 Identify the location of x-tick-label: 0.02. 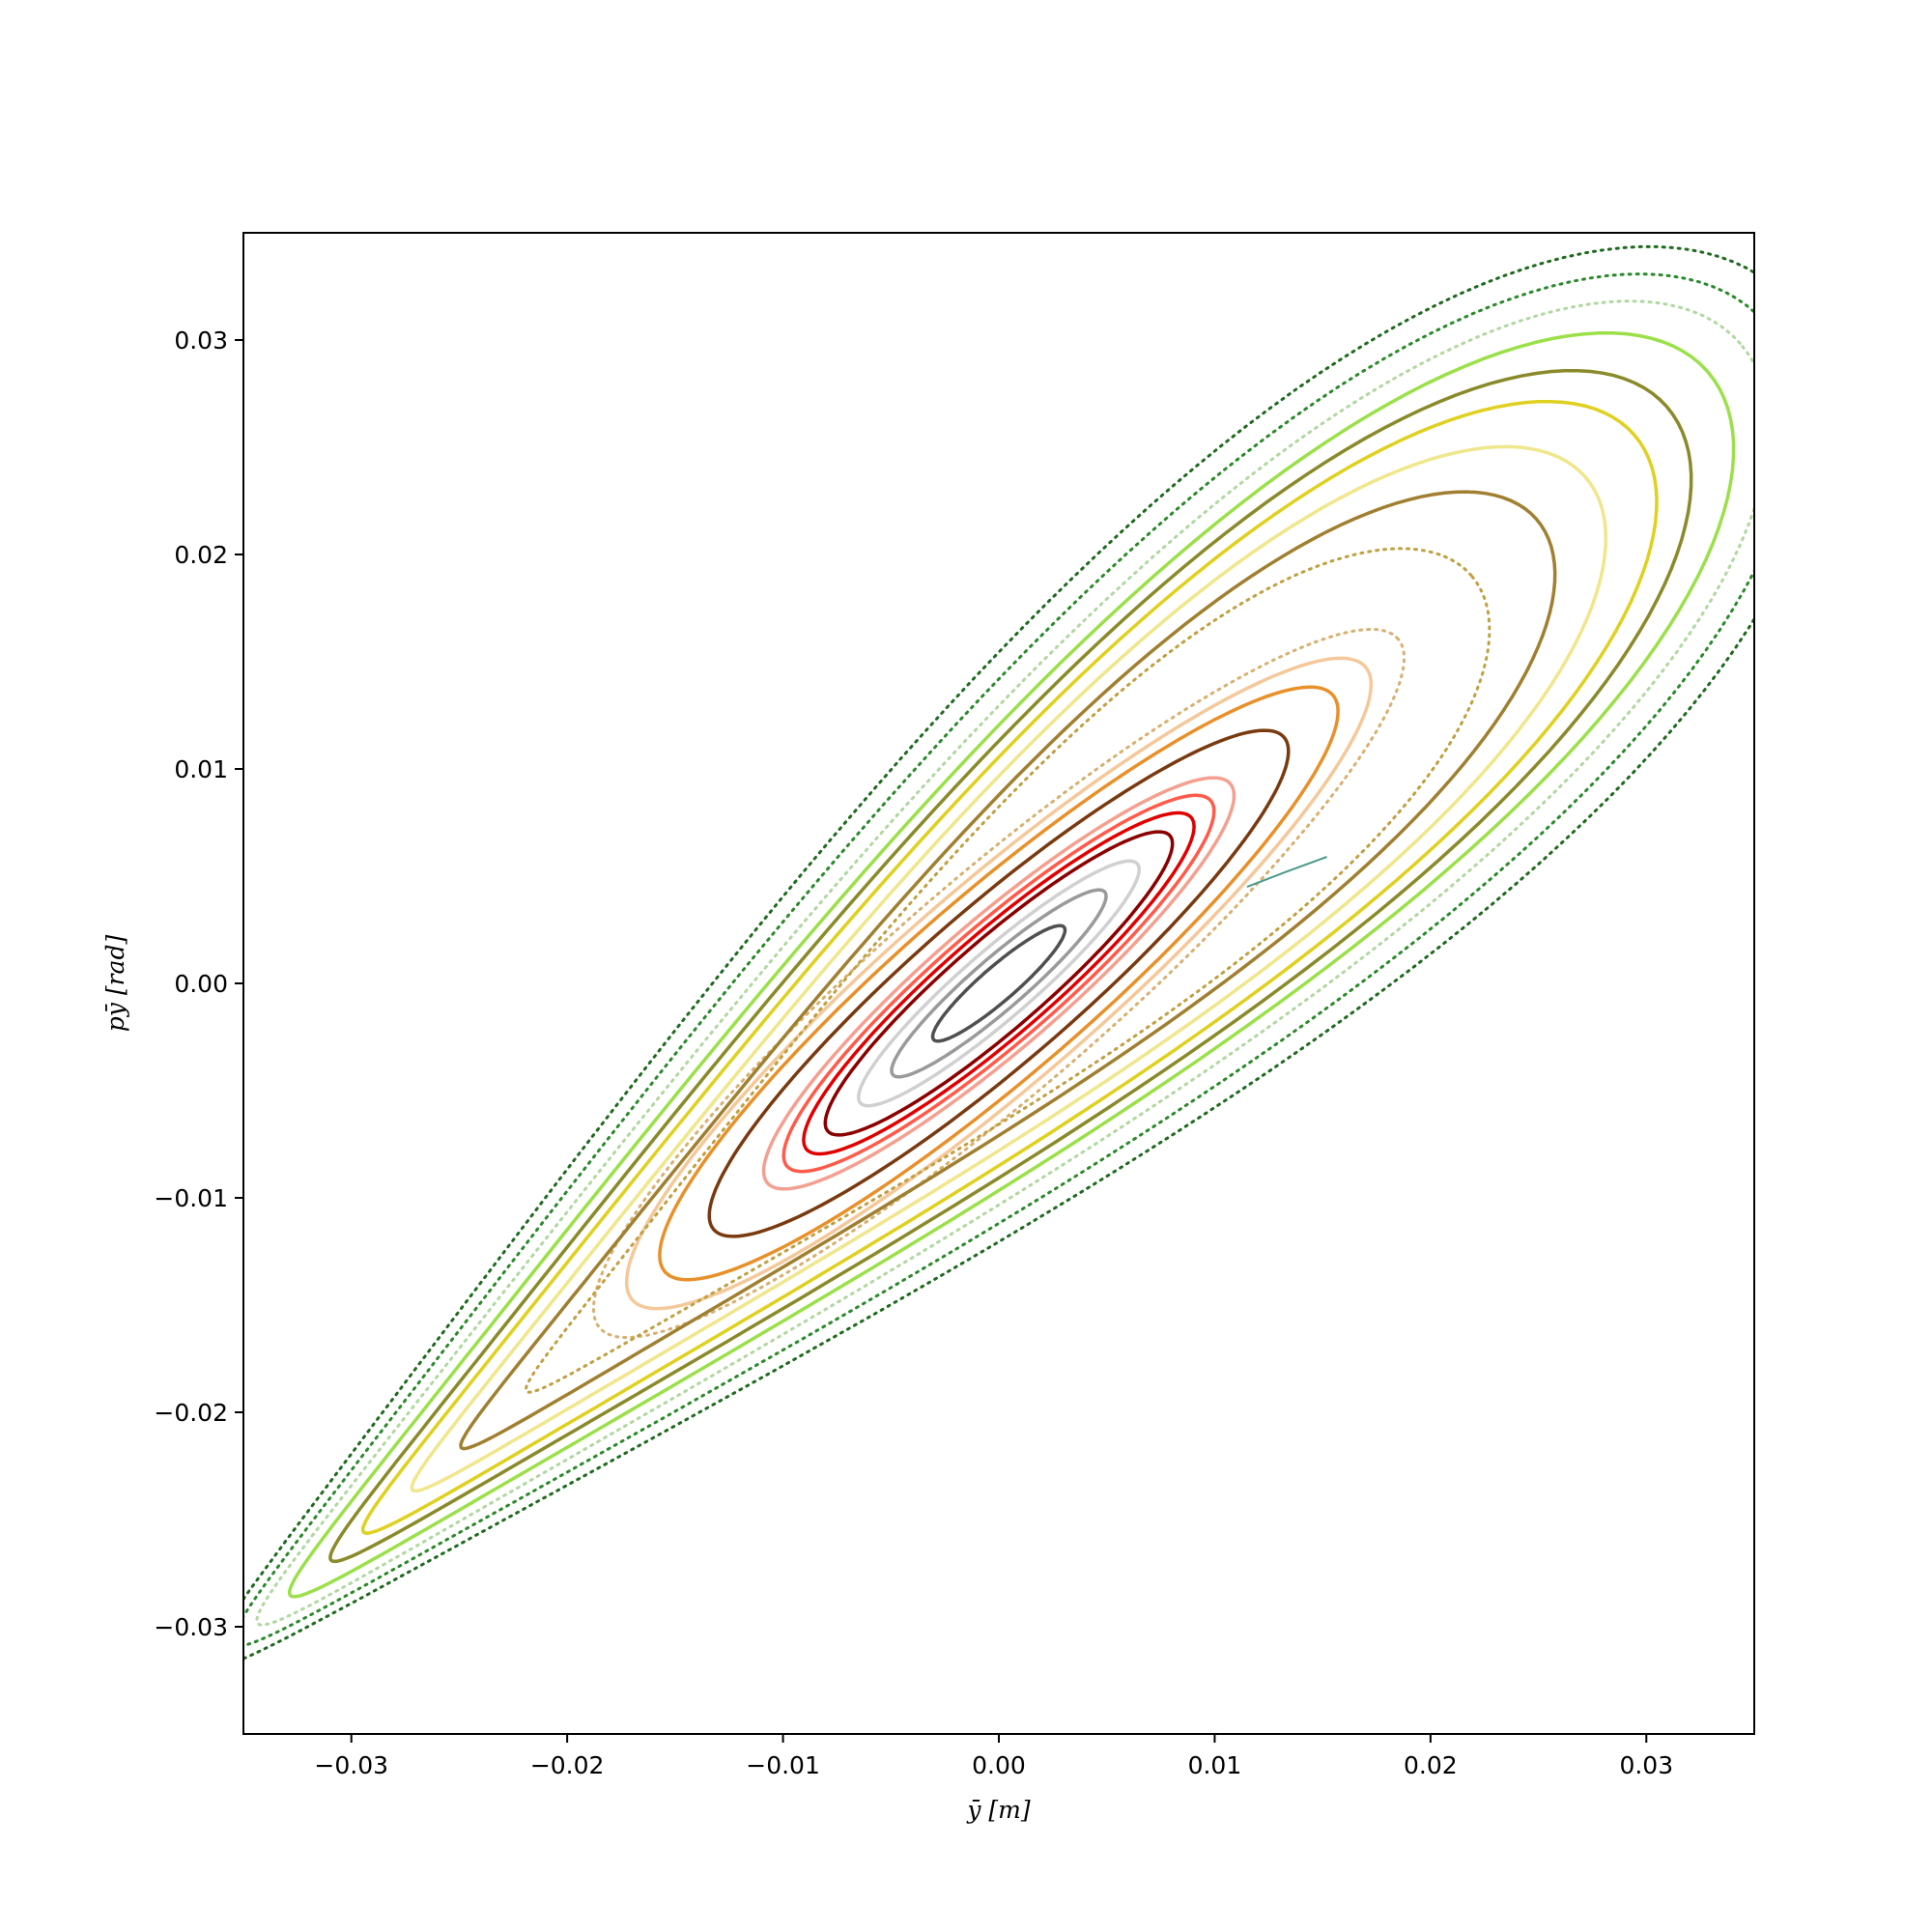
(1431, 1765).